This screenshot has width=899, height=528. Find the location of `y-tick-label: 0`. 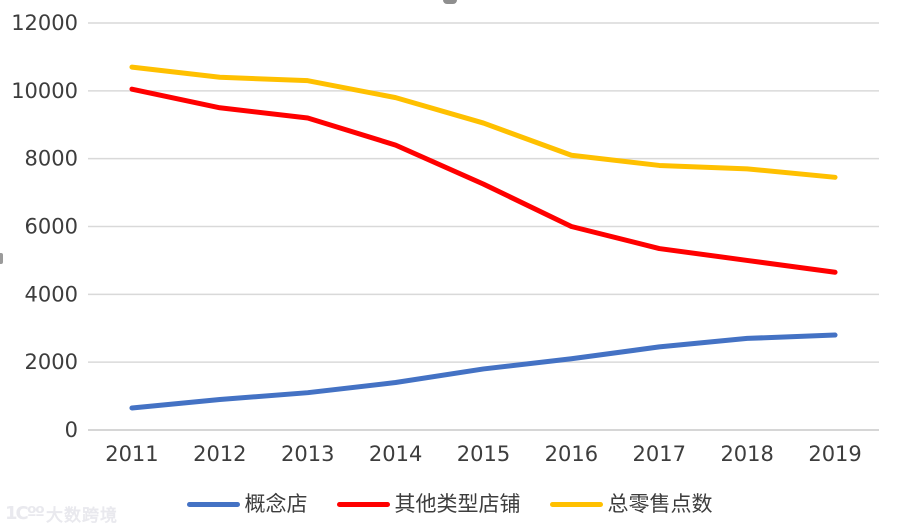

y-tick-label: 0 is located at coordinates (71, 430).